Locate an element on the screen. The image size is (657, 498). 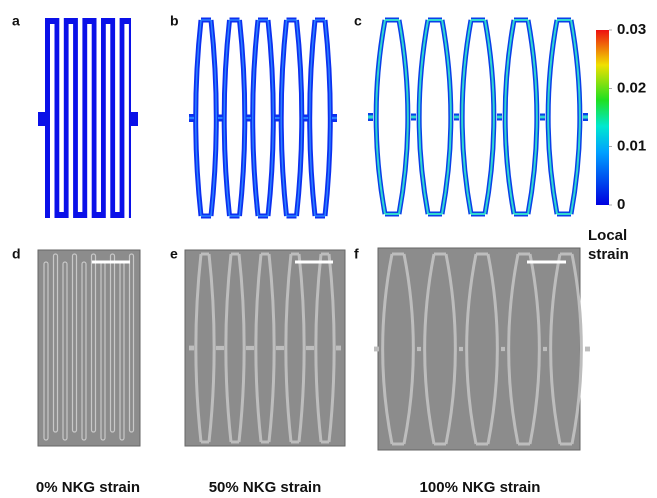
caption: 100% NKG strain is located at coordinates (480, 487).